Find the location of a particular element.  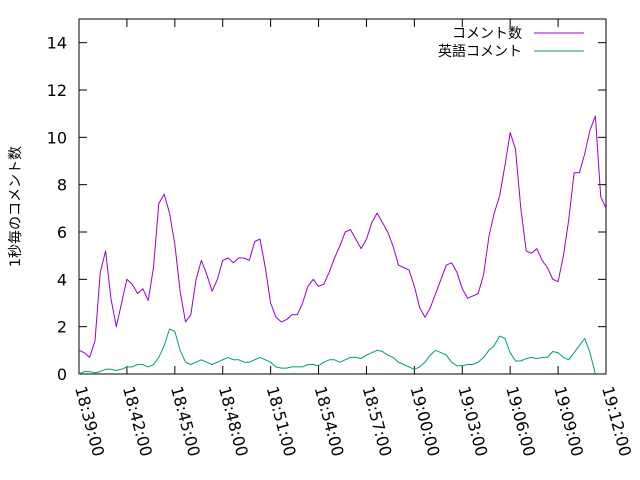

x-tick-label: 18:45:00 is located at coordinates (185, 421).